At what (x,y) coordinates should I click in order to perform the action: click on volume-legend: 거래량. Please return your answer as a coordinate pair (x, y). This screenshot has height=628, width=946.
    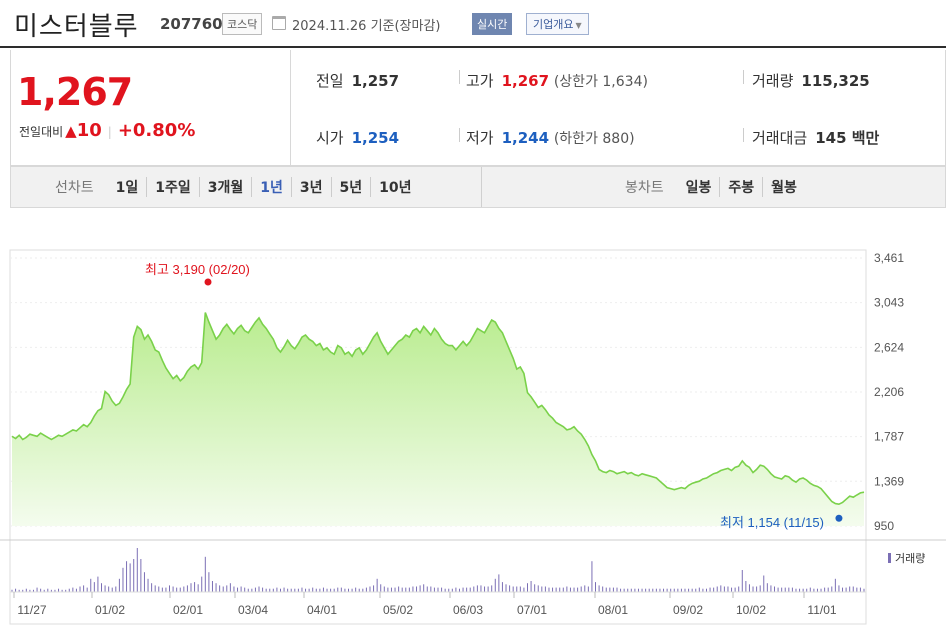
    Looking at the image, I should click on (906, 558).